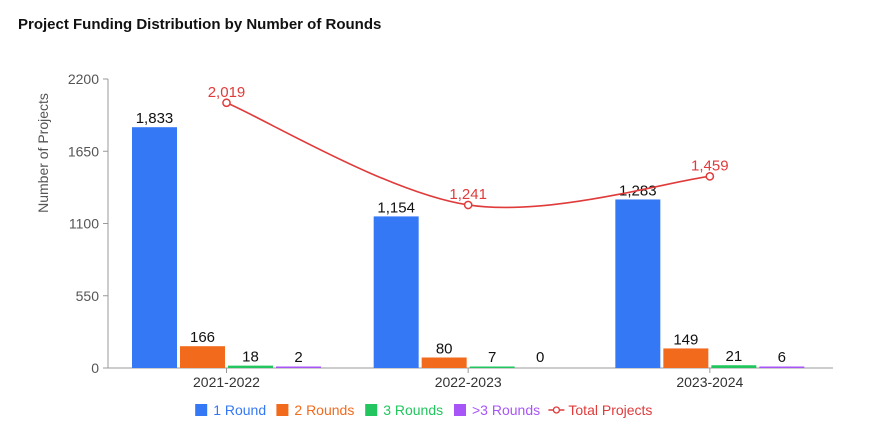 This screenshot has height=445, width=880. What do you see at coordinates (733, 356) in the screenshot?
I see `bar-value-label: 21` at bounding box center [733, 356].